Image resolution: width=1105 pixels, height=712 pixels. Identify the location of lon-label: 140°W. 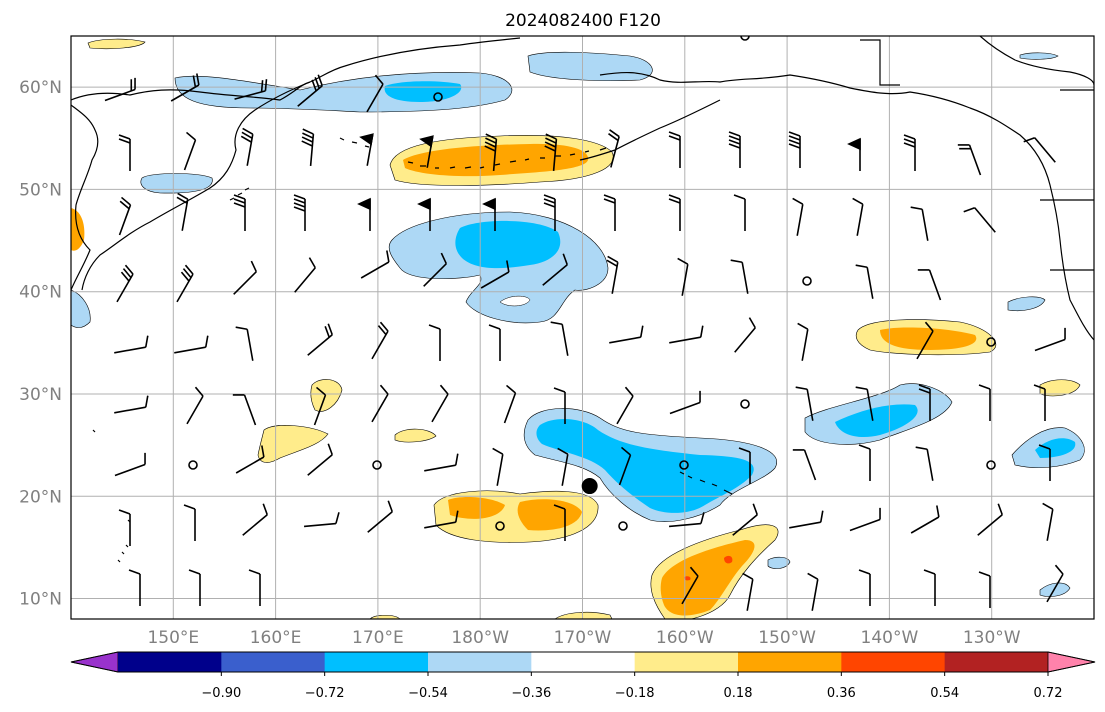
(890, 638).